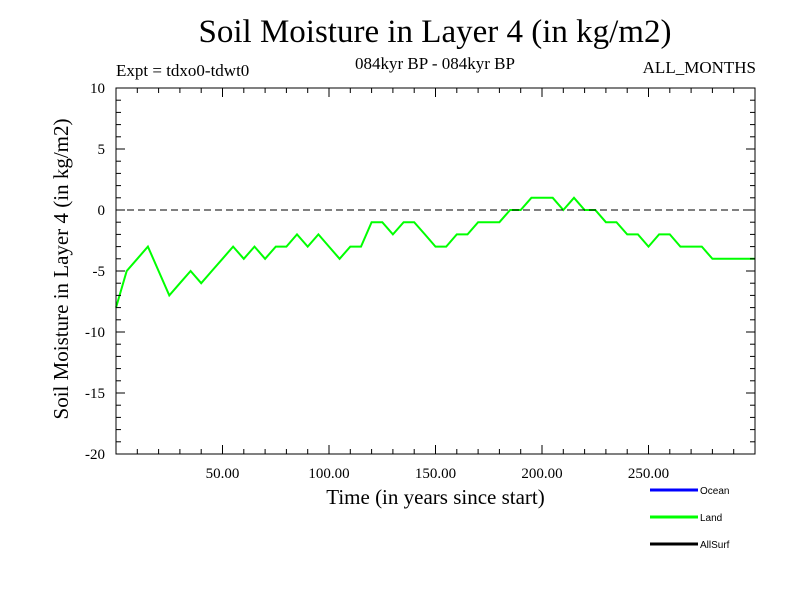  What do you see at coordinates (689, 491) in the screenshot?
I see `legend-item-ocean: Ocean` at bounding box center [689, 491].